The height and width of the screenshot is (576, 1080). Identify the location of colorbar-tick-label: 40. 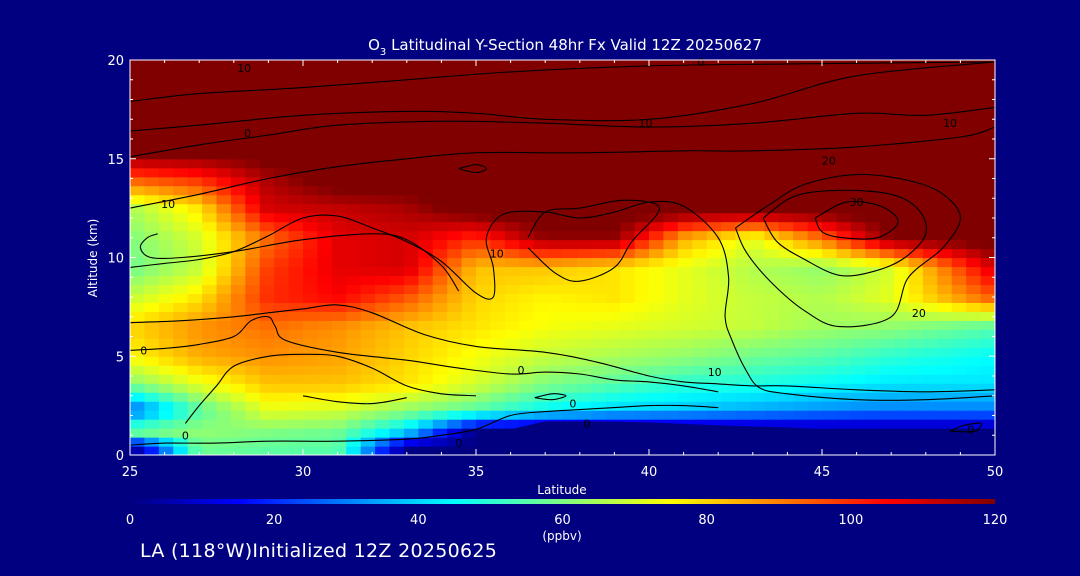
(418, 520).